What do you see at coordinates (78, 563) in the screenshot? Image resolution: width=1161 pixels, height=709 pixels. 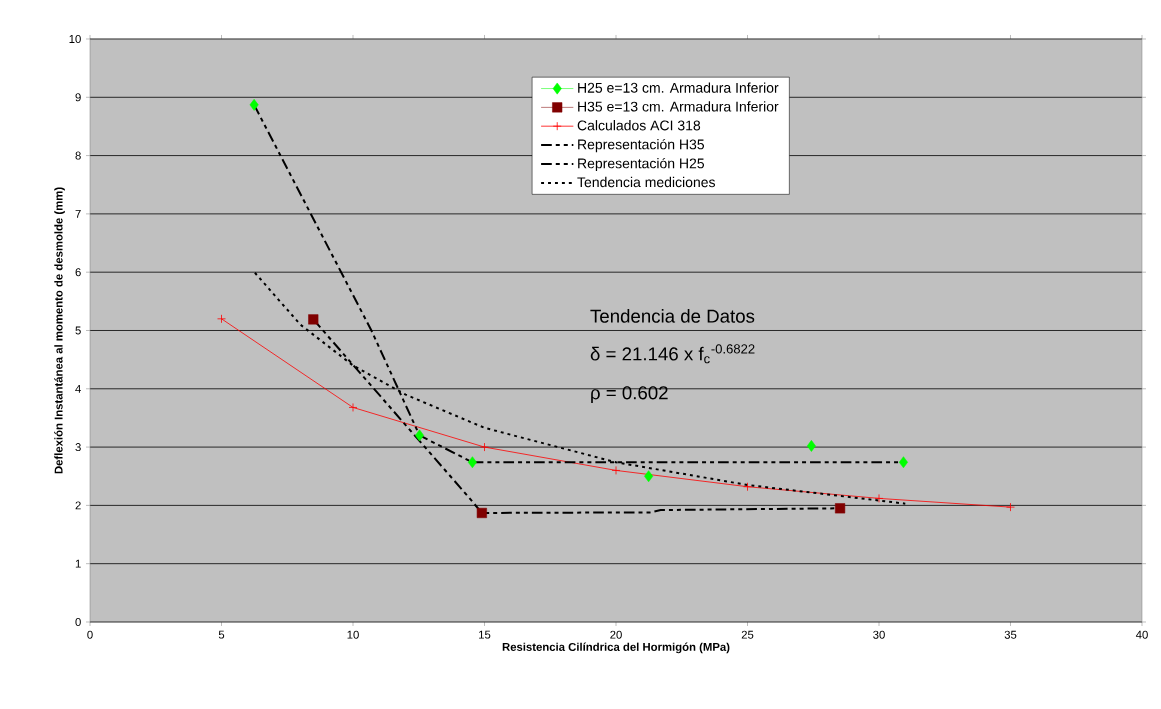 I see `y-tick-label: 1` at bounding box center [78, 563].